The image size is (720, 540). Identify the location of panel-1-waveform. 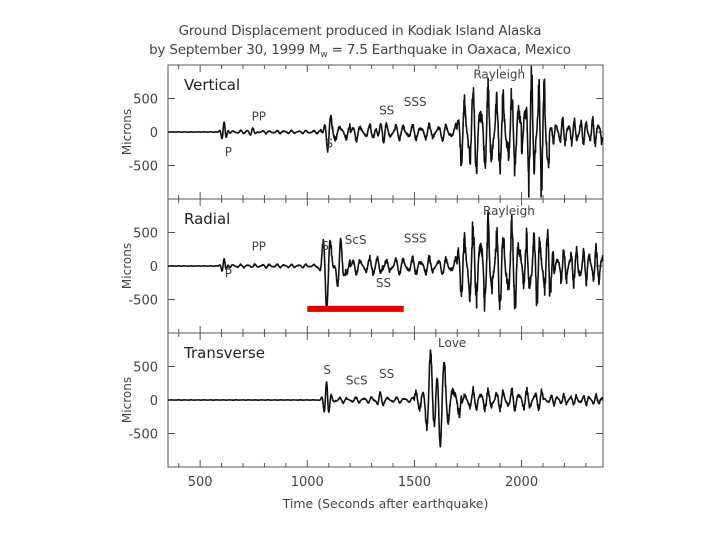
(385, 131).